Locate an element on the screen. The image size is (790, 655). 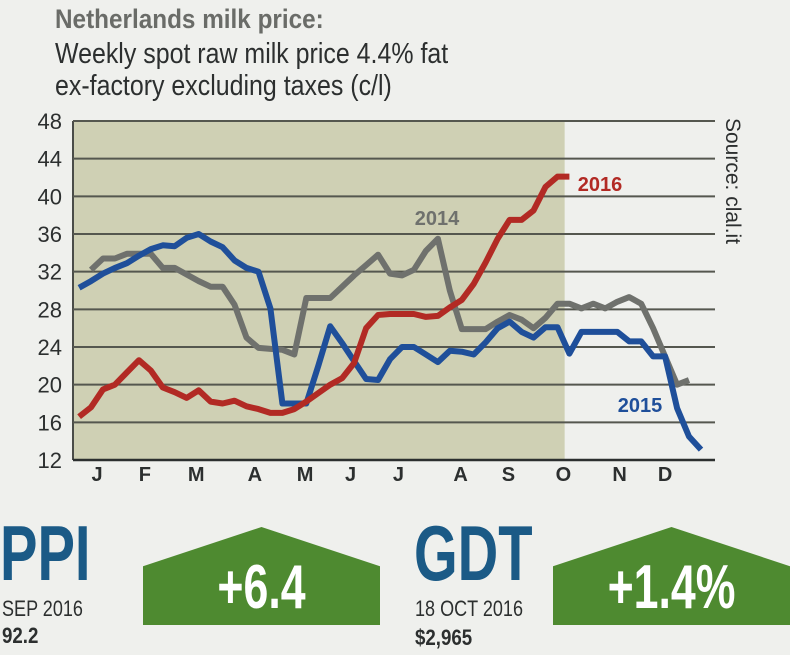
ppi-change: +6.4 is located at coordinates (261, 587).